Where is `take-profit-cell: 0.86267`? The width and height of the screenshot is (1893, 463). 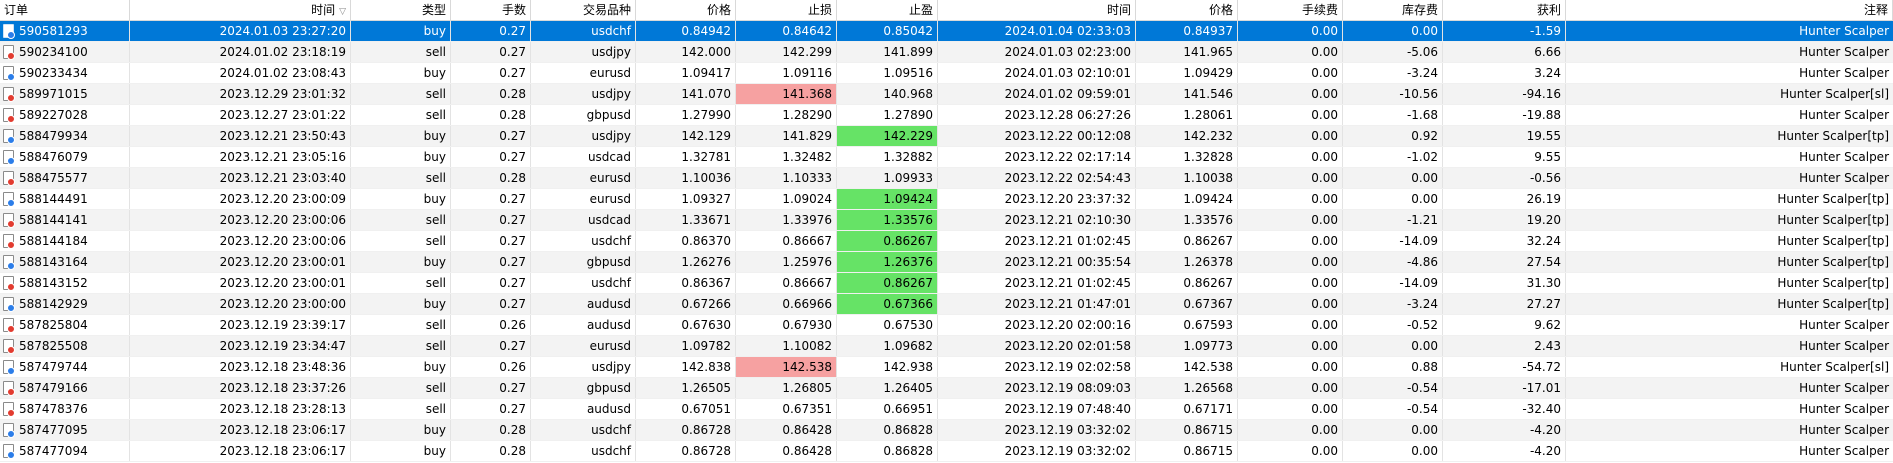
take-profit-cell: 0.86267 is located at coordinates (887, 241).